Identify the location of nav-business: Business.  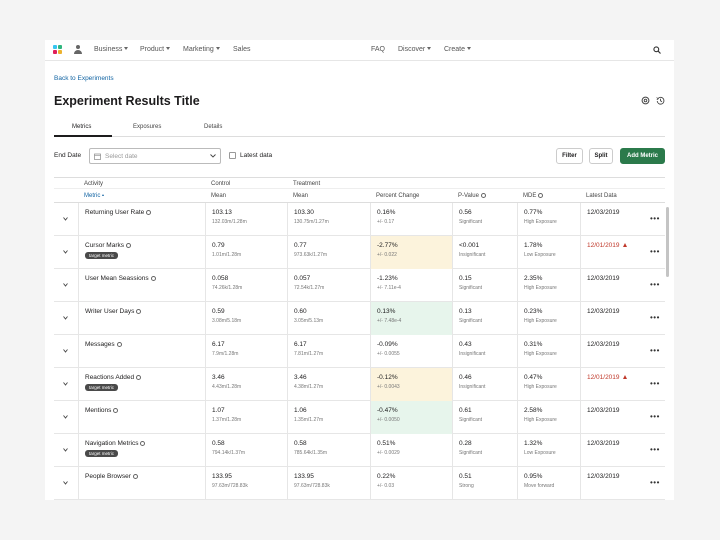
(111, 49).